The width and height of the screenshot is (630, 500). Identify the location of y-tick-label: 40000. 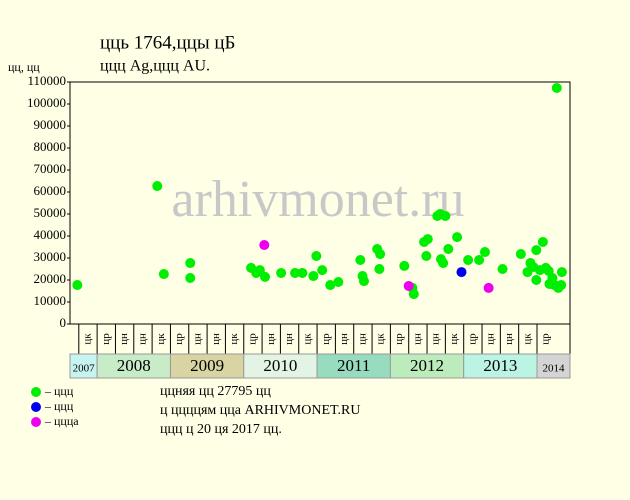
(50, 234).